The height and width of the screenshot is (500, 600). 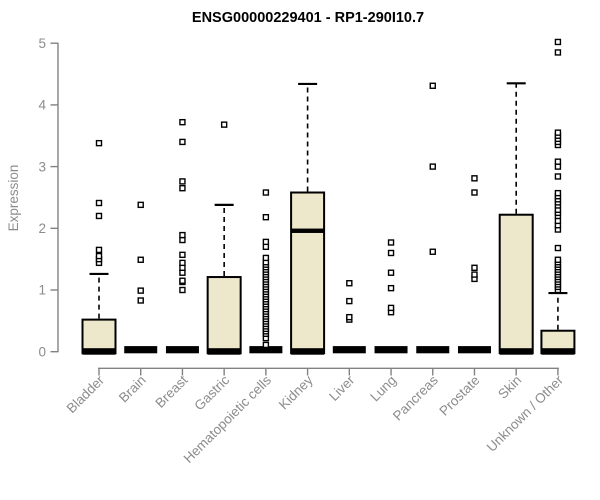 What do you see at coordinates (266, 350) in the screenshot?
I see `flat-box-hematopoietic-cells` at bounding box center [266, 350].